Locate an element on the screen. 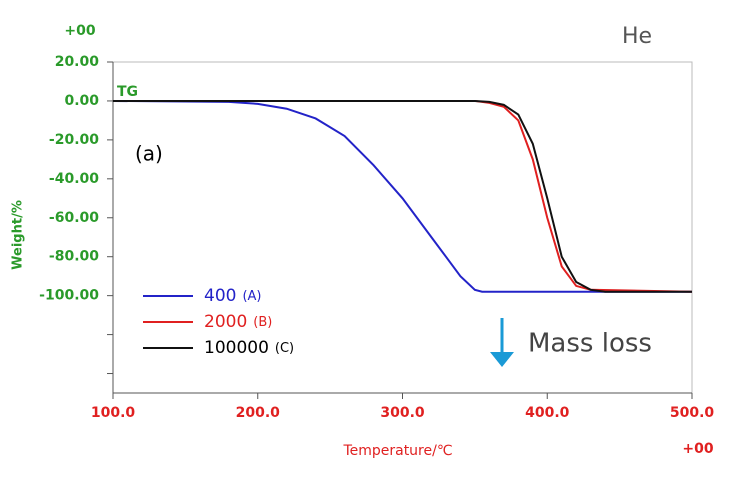 The width and height of the screenshot is (734, 494). x-axis-label: Temperature/℃ is located at coordinates (397, 451).